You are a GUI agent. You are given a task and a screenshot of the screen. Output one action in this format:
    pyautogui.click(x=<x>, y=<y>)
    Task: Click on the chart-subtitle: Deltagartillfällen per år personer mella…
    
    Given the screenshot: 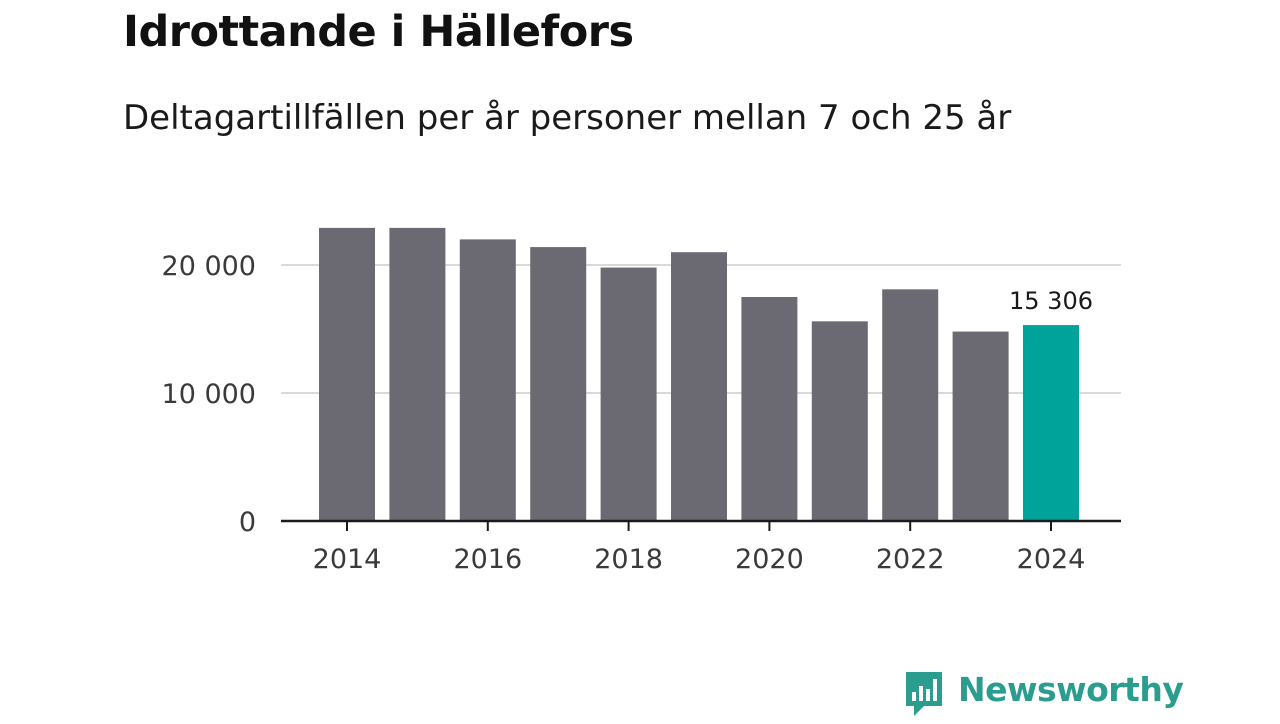 What is the action you would take?
    pyautogui.click(x=567, y=118)
    